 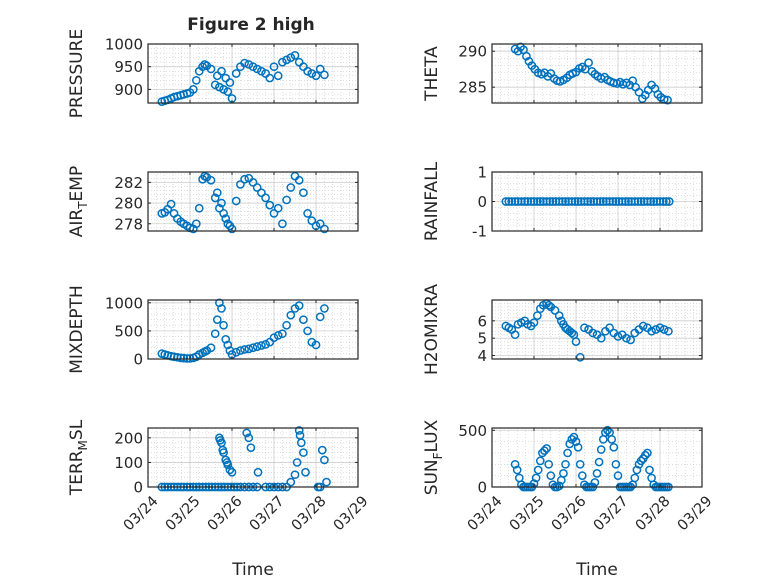 I want to click on ytick-label: 278, so click(x=128, y=224).